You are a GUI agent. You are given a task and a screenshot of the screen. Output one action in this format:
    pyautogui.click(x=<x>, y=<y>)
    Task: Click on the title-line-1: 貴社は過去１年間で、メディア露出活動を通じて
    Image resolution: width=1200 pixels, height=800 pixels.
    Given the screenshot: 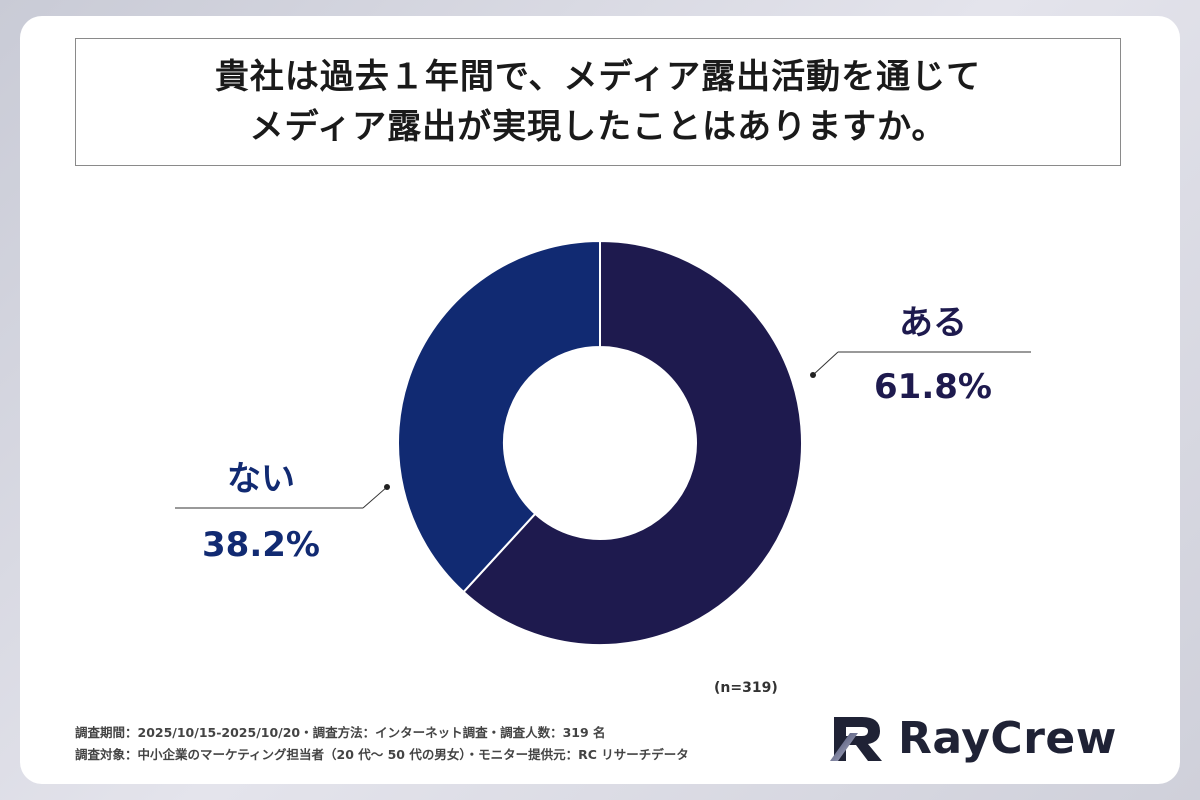 What is the action you would take?
    pyautogui.click(x=598, y=77)
    